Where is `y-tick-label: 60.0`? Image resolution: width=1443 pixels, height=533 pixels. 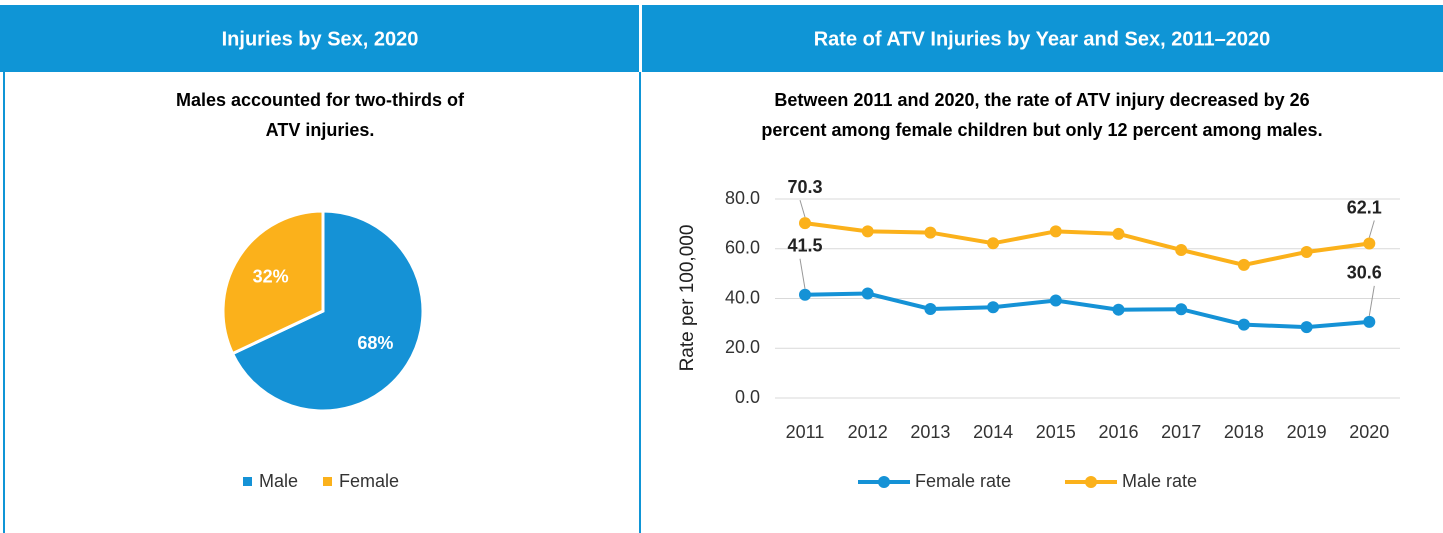
y-tick-label: 60.0 is located at coordinates (742, 248).